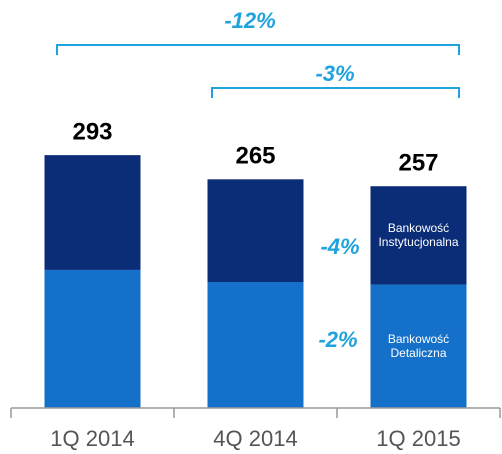 This screenshot has height=454, width=502. Describe the element at coordinates (92, 438) in the screenshot. I see `x-tick-label: 1Q 2014` at that location.